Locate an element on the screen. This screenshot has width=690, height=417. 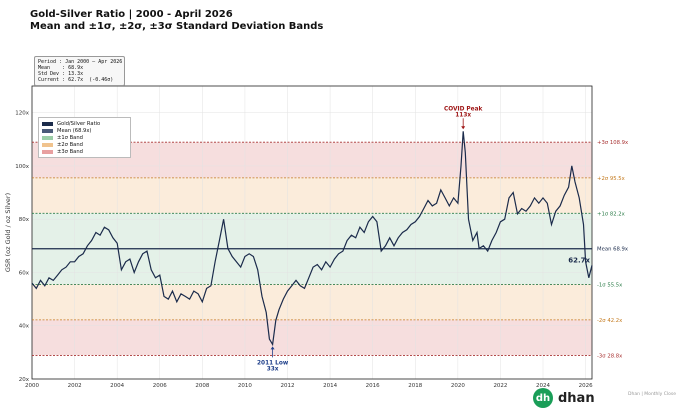
x-tick-label: 2004 is located at coordinates (117, 386).